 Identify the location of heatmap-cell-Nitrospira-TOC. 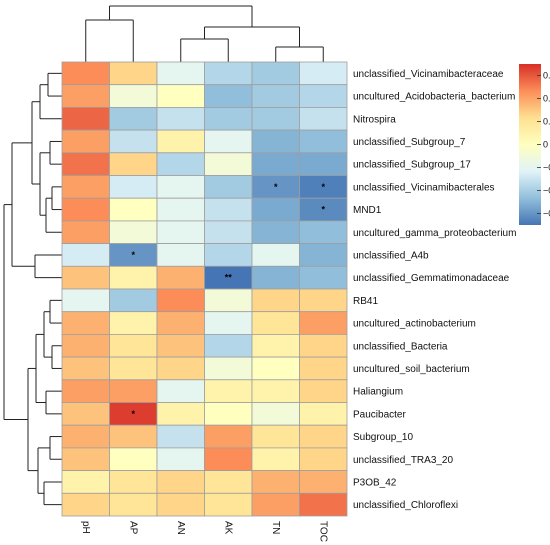
(323, 119).